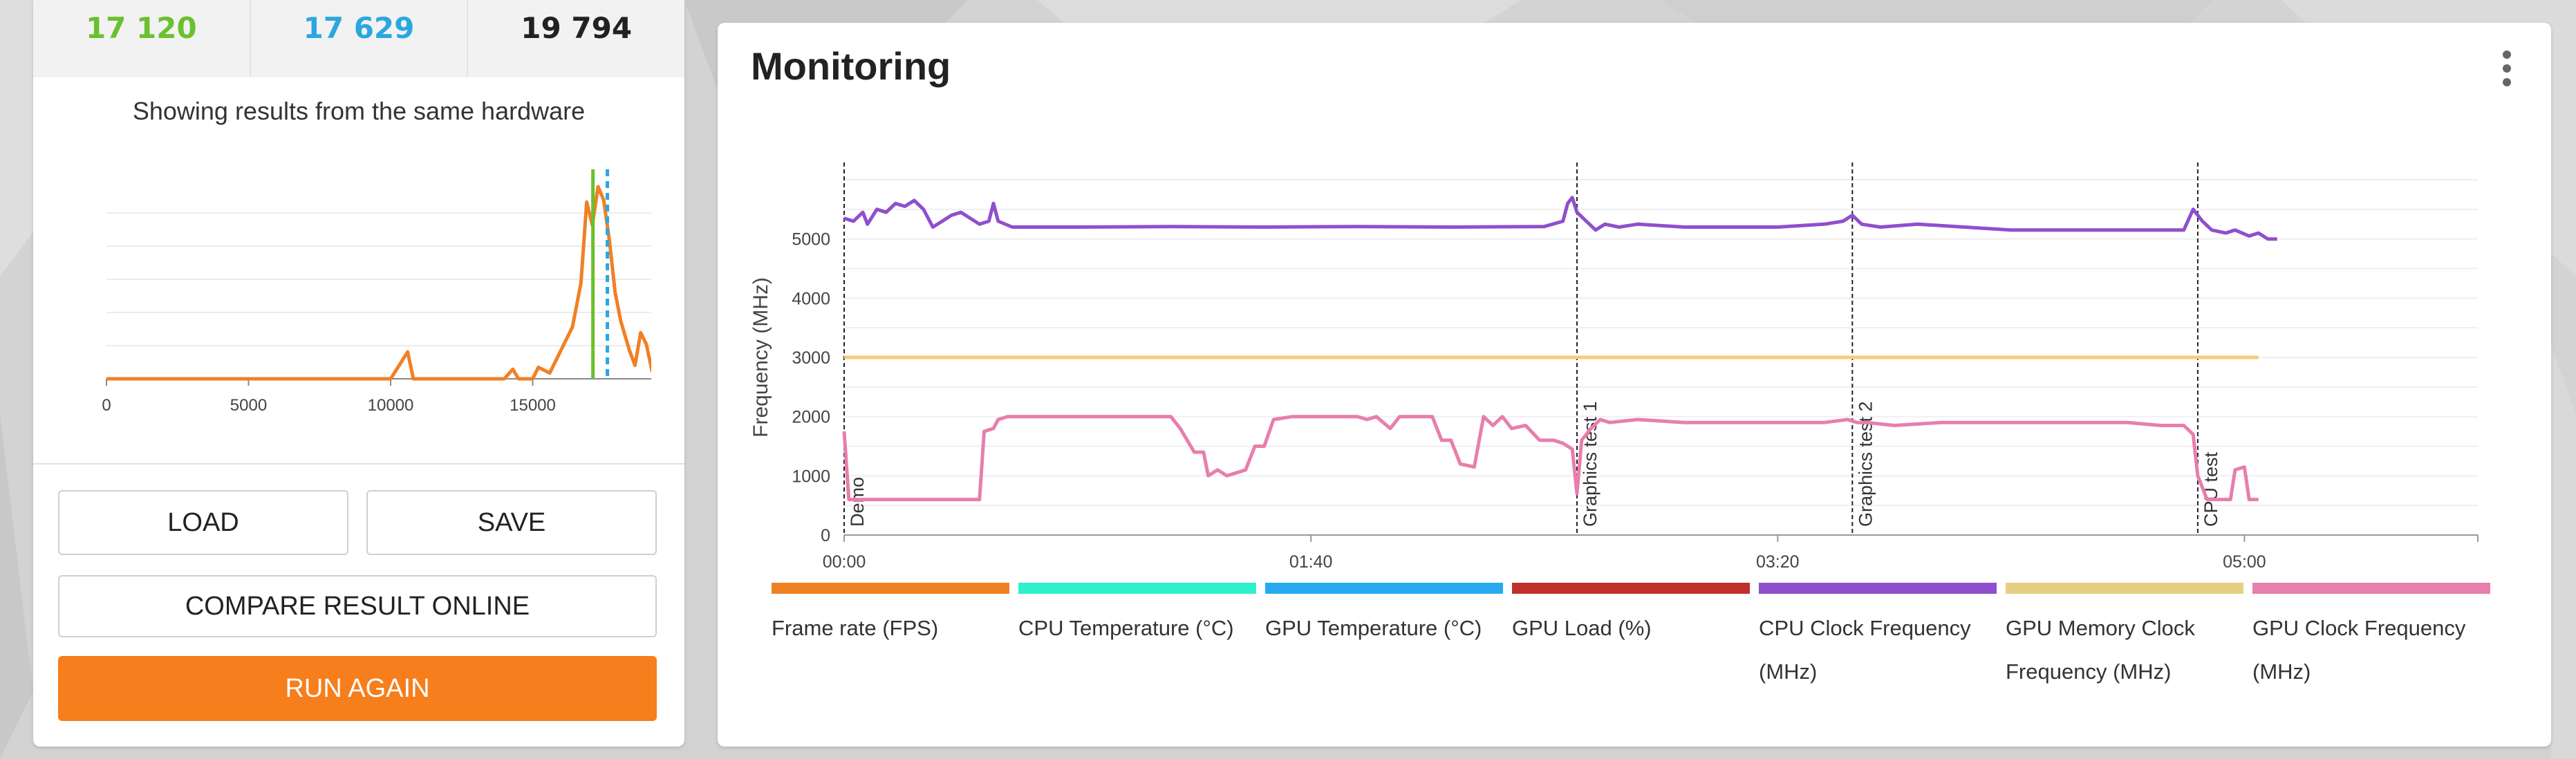  Describe the element at coordinates (851, 66) in the screenshot. I see `monitoring-title: Monitoring` at that location.